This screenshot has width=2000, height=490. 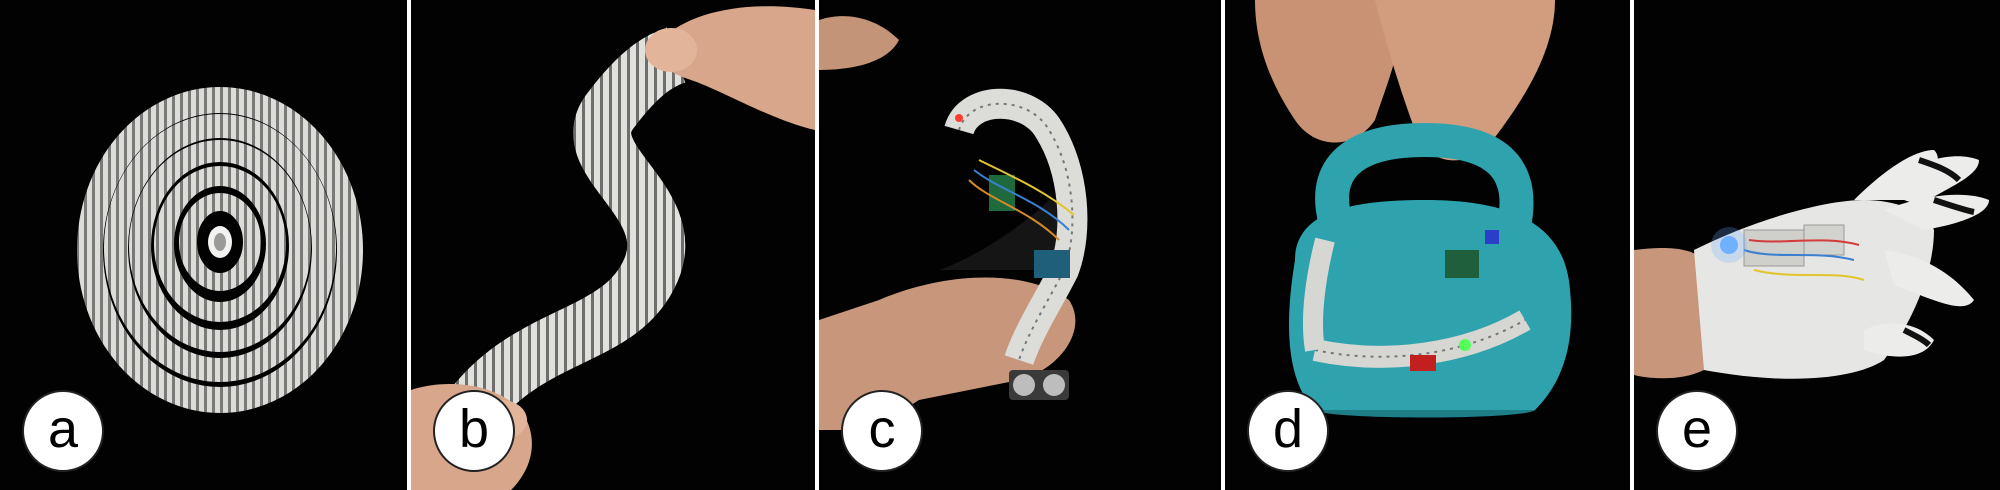 What do you see at coordinates (1413, 209) in the screenshot?
I see `kettlebell-image` at bounding box center [1413, 209].